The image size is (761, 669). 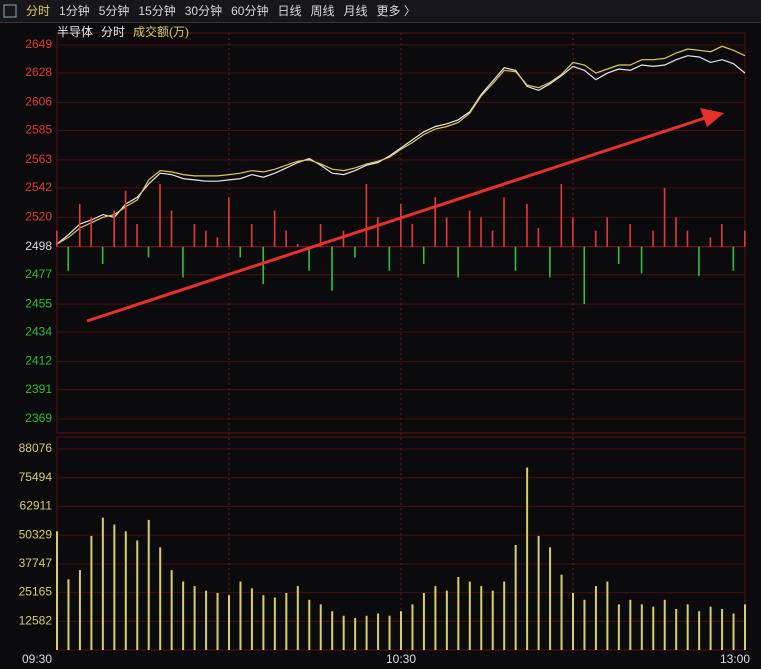 What do you see at coordinates (38, 216) in the screenshot?
I see `y-tick-label: 2520` at bounding box center [38, 216].